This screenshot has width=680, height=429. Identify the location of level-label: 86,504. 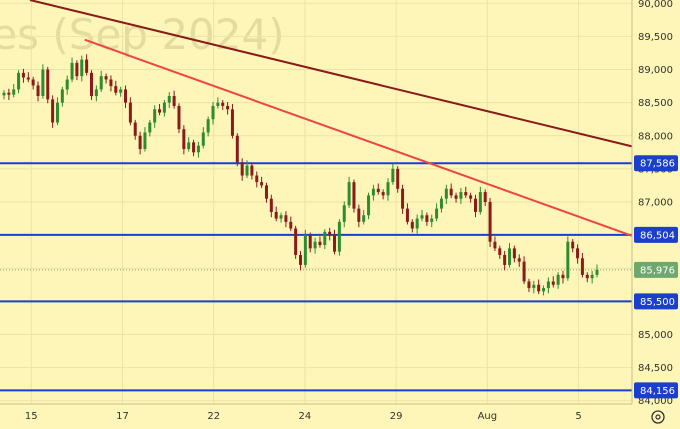
(657, 235).